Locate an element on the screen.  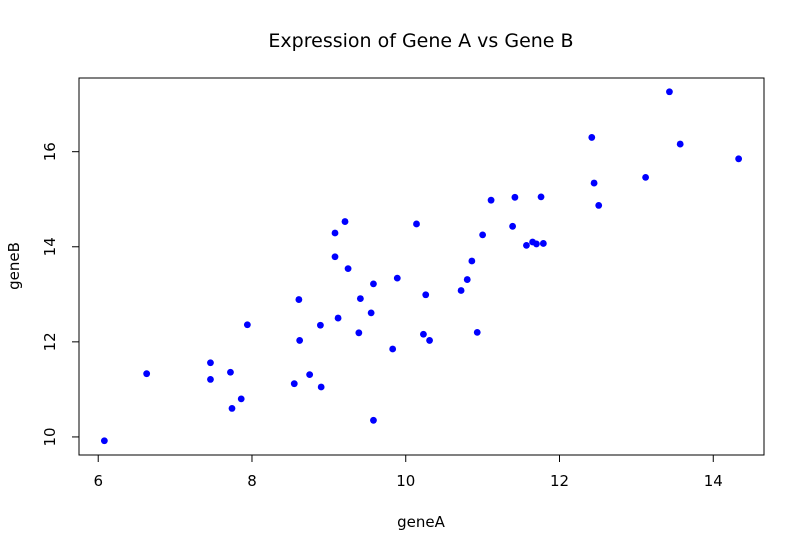
y-tick-label: 12 is located at coordinates (50, 341).